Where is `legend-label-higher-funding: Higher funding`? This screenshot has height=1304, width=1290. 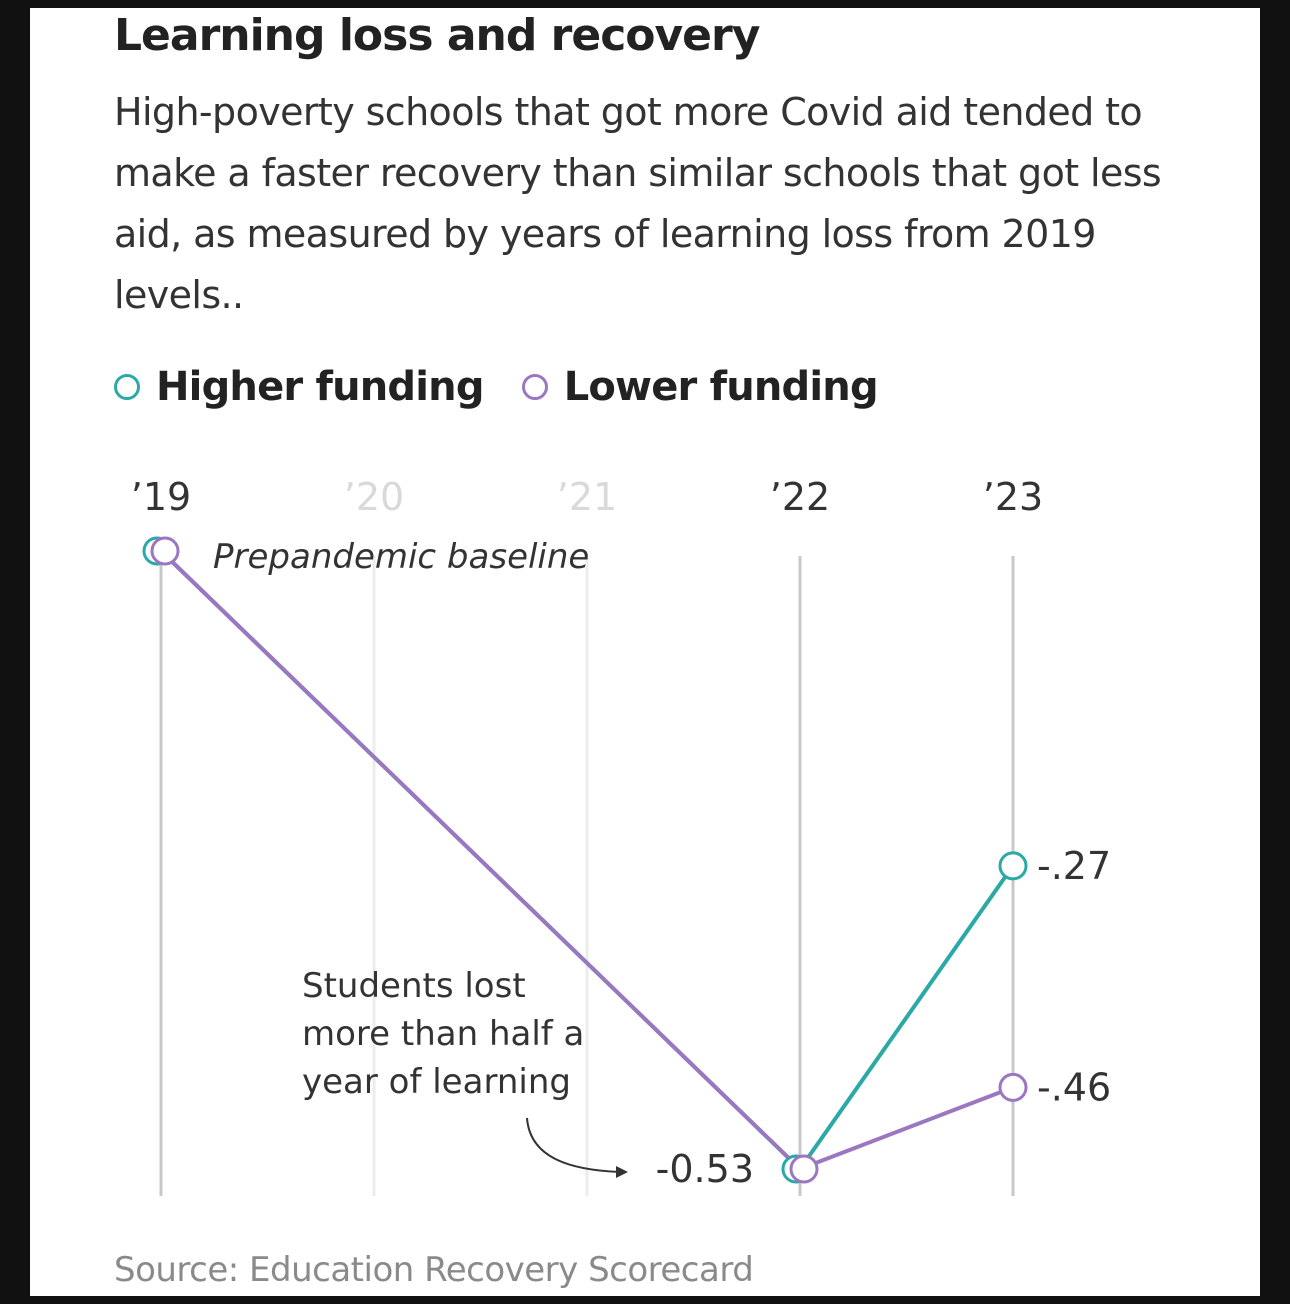
legend-label-higher-funding: Higher funding is located at coordinates (320, 387).